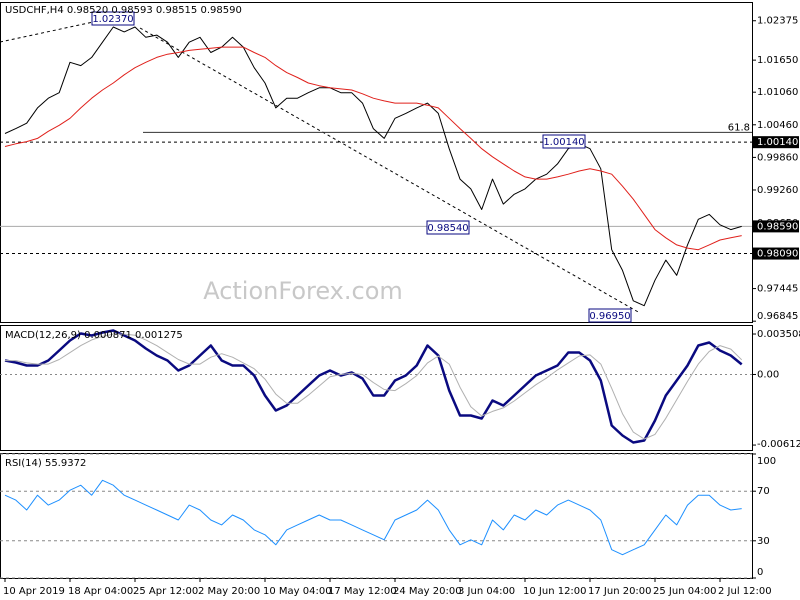  I want to click on y-tick-label: 1.01060, so click(777, 92).